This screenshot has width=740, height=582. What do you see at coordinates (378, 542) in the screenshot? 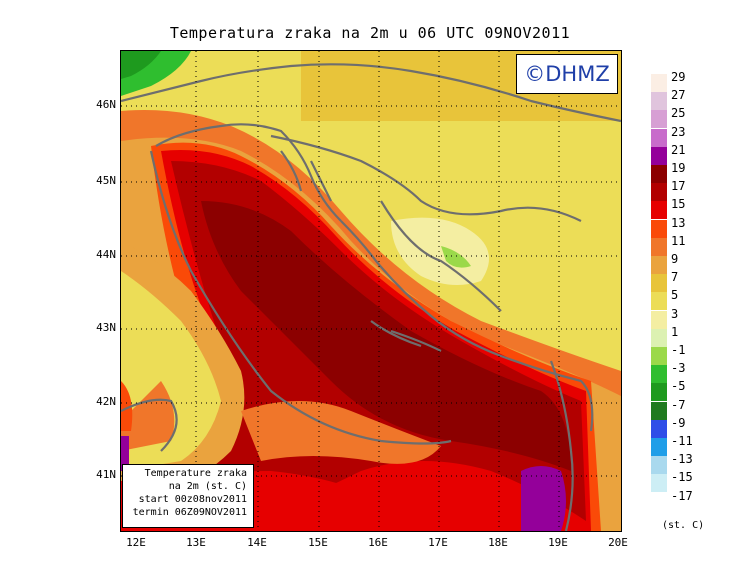
I see `lon-tick-label: 16E` at bounding box center [378, 542].